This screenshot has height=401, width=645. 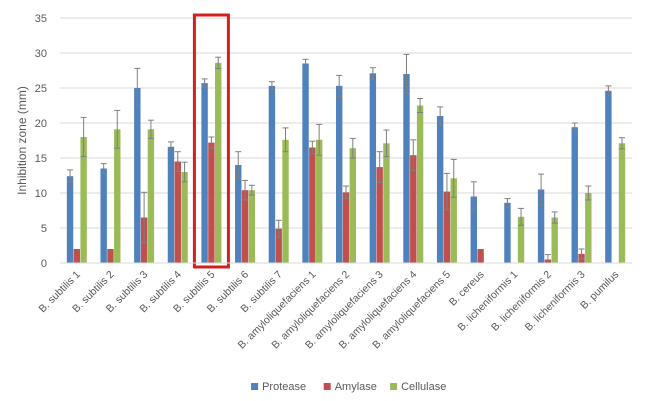 What do you see at coordinates (41, 159) in the screenshot?
I see `y-tick-label: 15` at bounding box center [41, 159].